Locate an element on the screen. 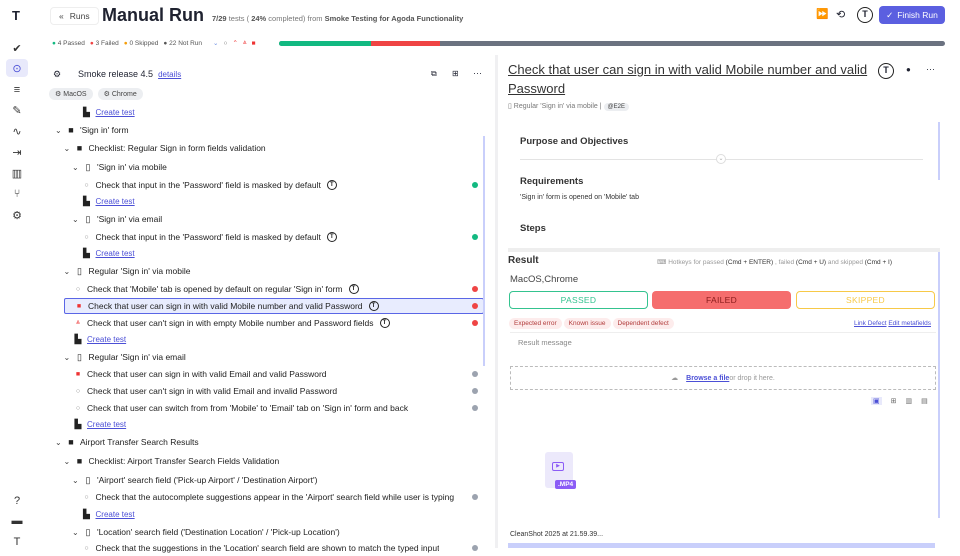 The width and height of the screenshot is (960, 556). failed-button: FAILED is located at coordinates (721, 300).